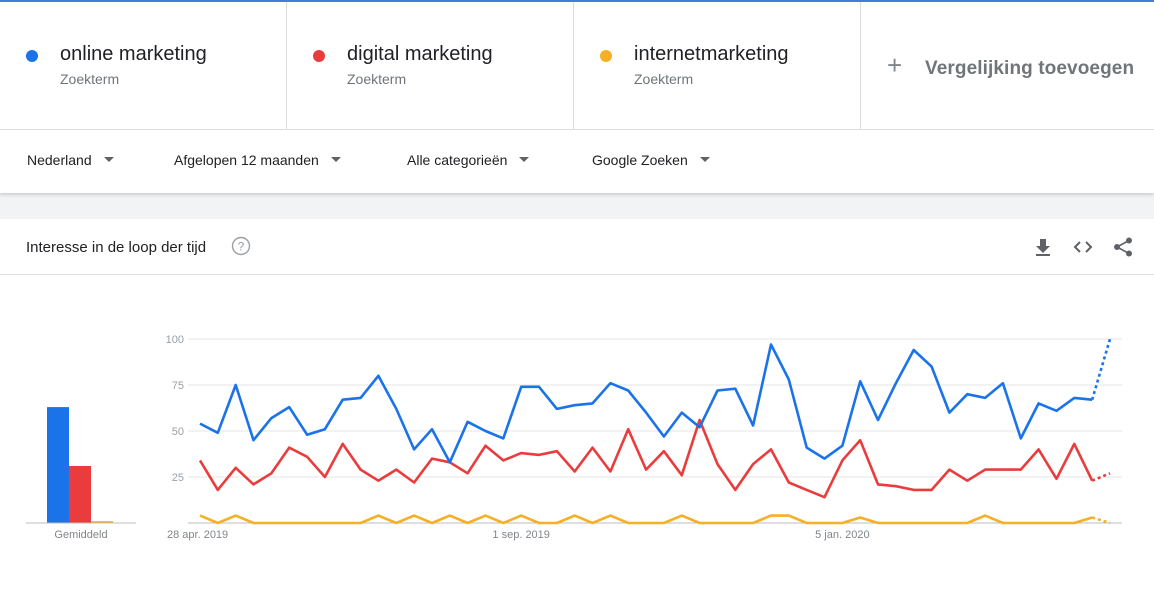 The width and height of the screenshot is (1154, 612). I want to click on y-tick-label: 25, so click(178, 478).